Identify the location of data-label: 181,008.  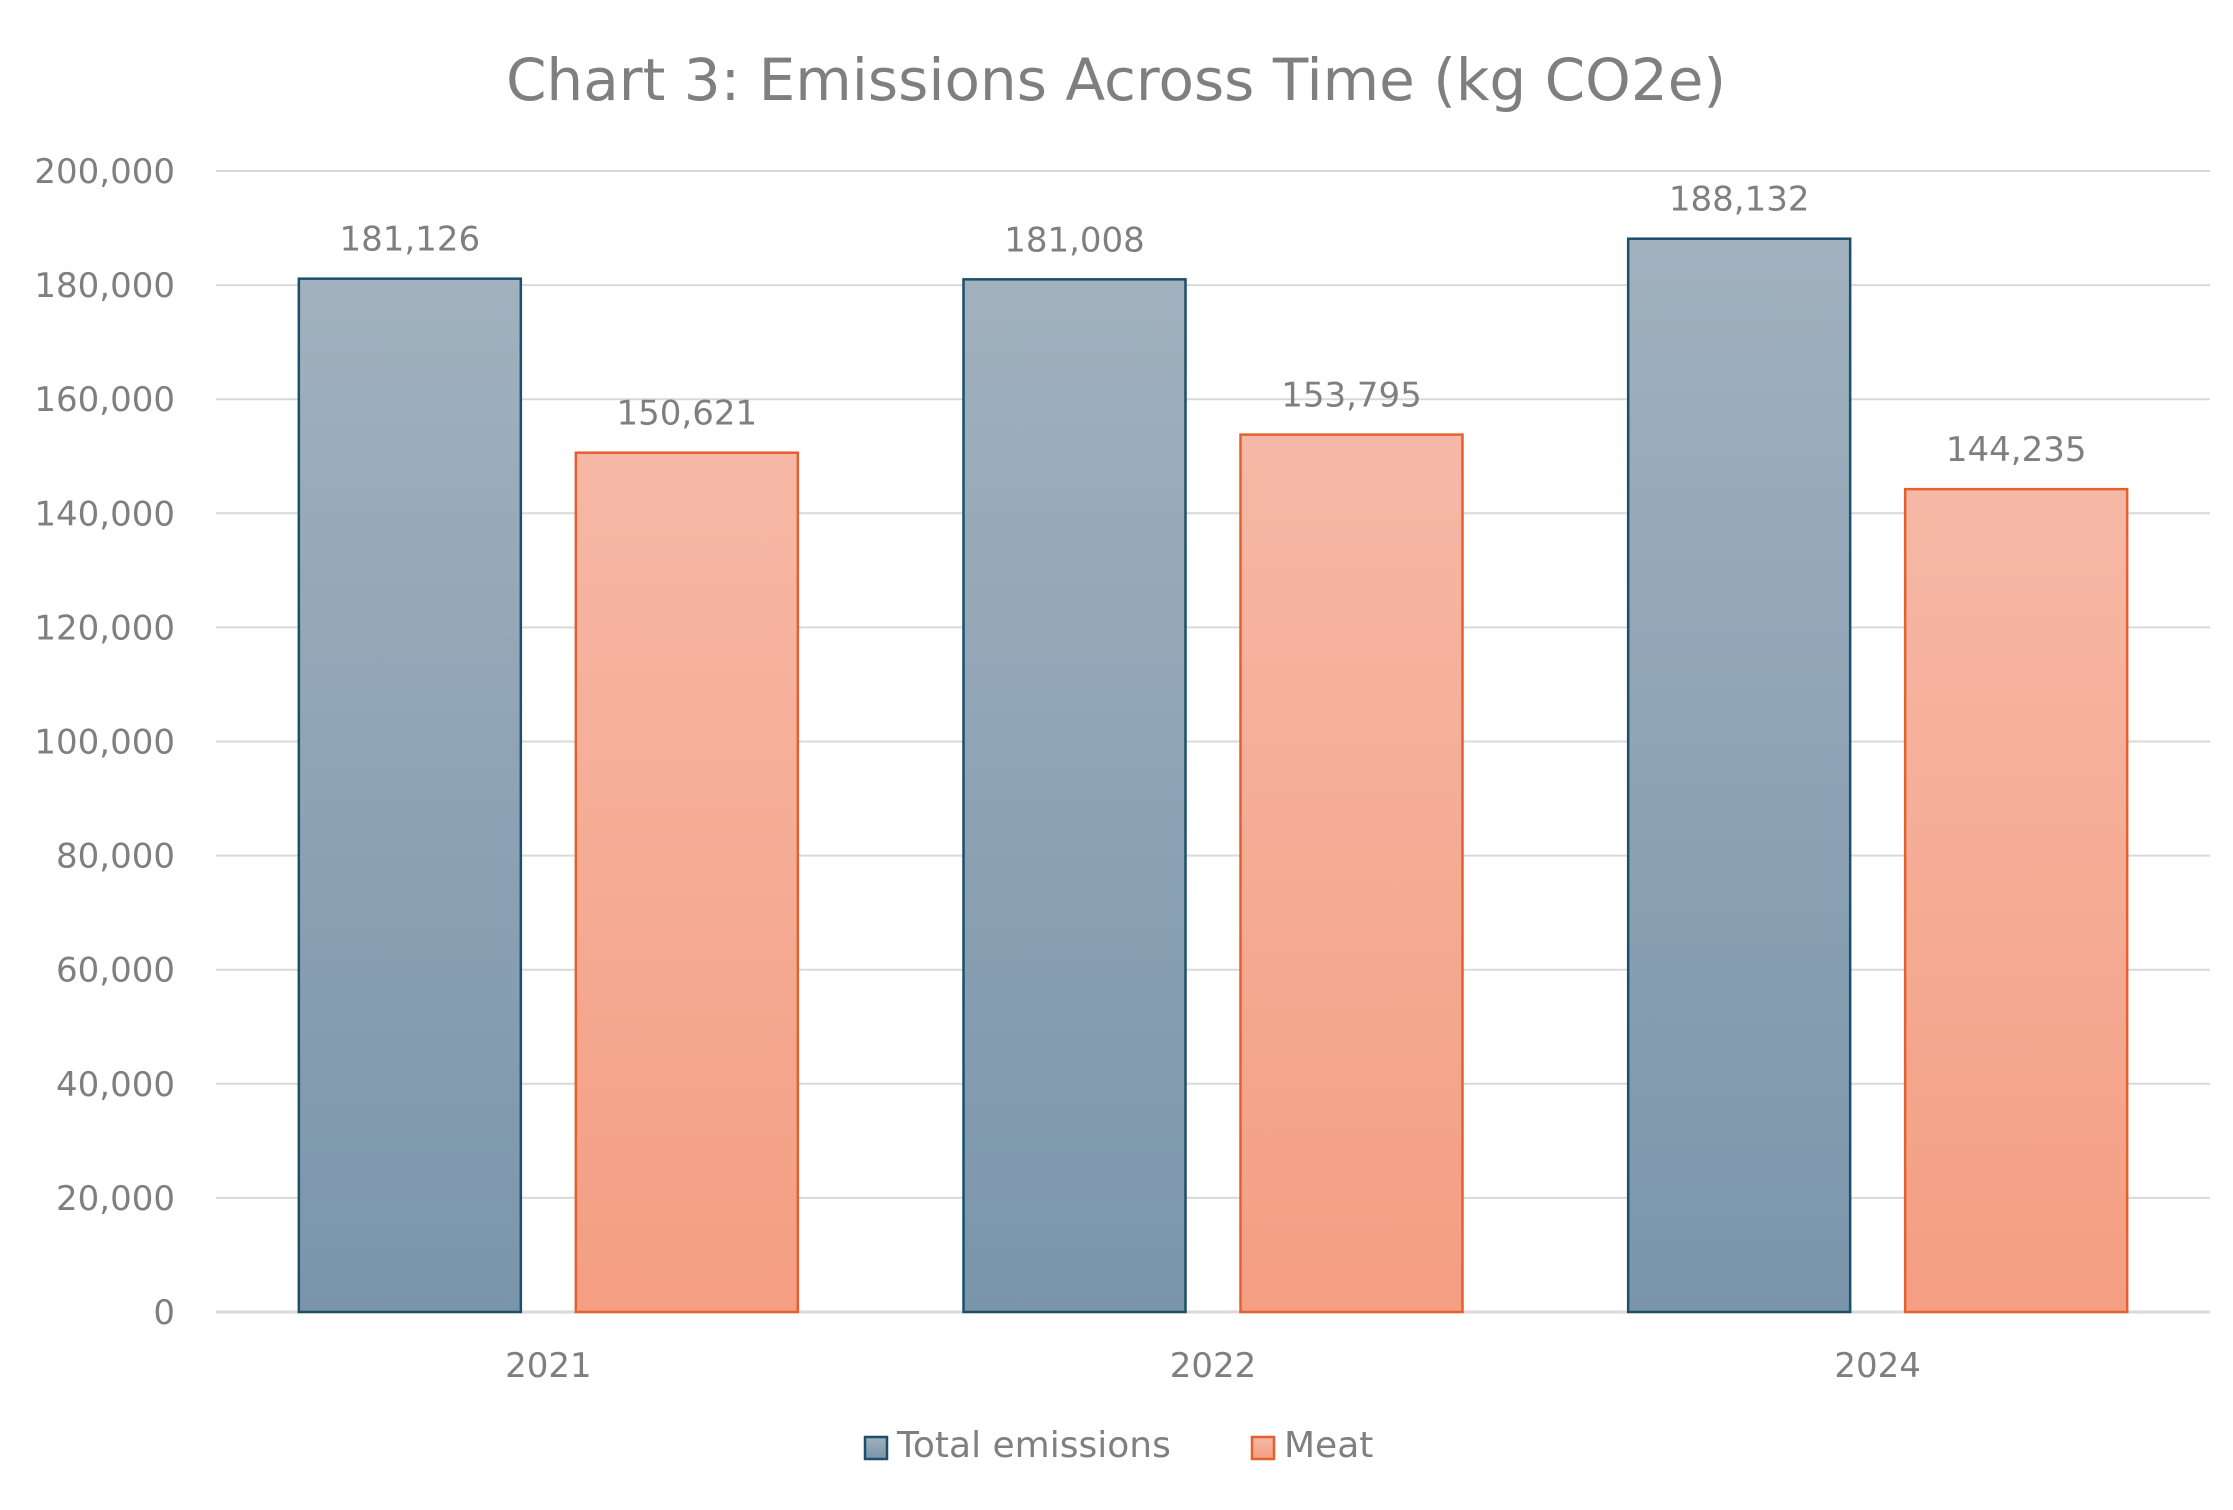
(1074, 240).